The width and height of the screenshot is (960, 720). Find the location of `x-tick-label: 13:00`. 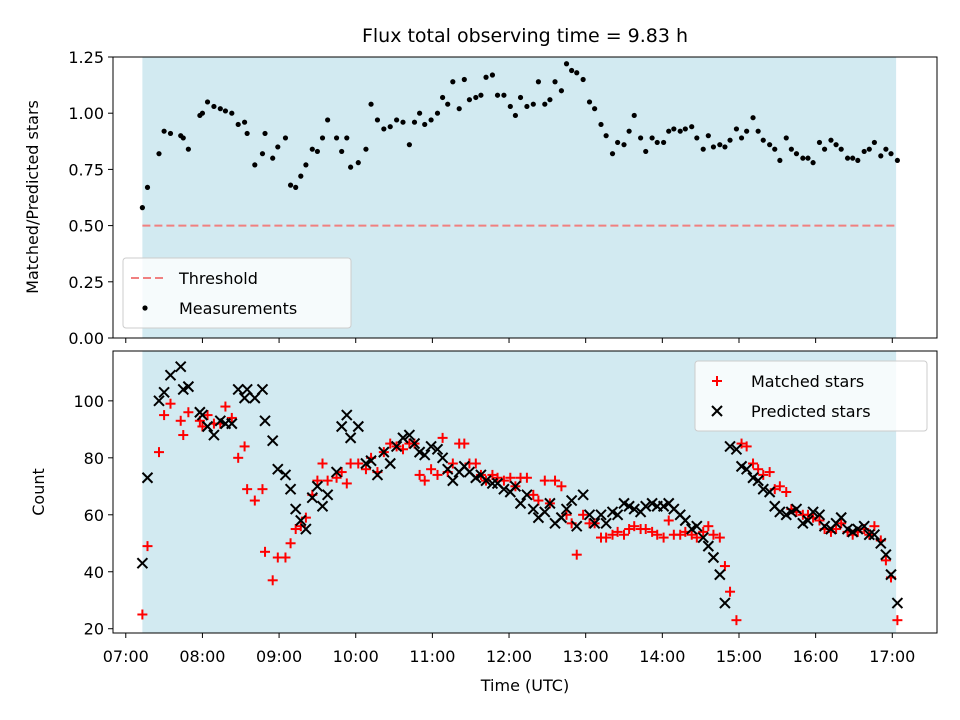

x-tick-label: 13:00 is located at coordinates (586, 656).